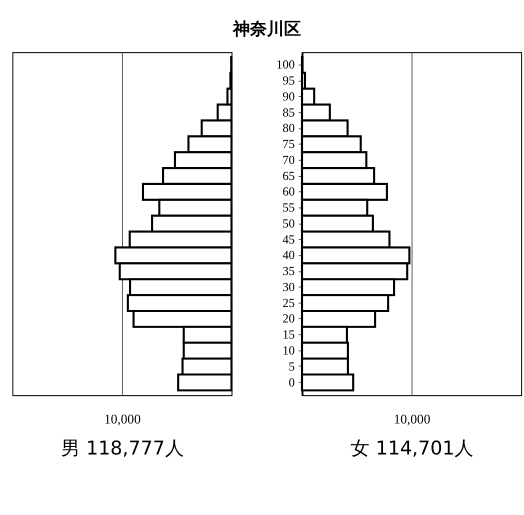 The height and width of the screenshot is (515, 524). I want to click on y-tick-label: 70, so click(288, 159).